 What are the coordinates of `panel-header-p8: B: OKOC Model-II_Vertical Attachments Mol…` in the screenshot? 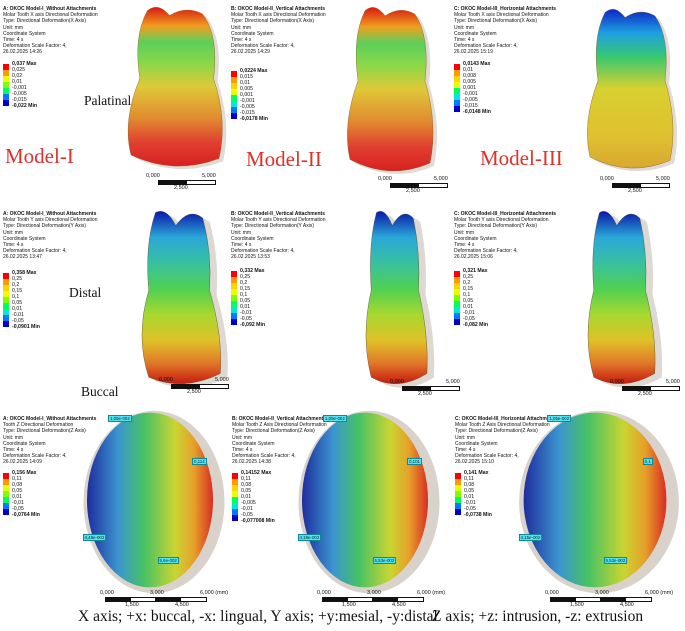 It's located at (279, 441).